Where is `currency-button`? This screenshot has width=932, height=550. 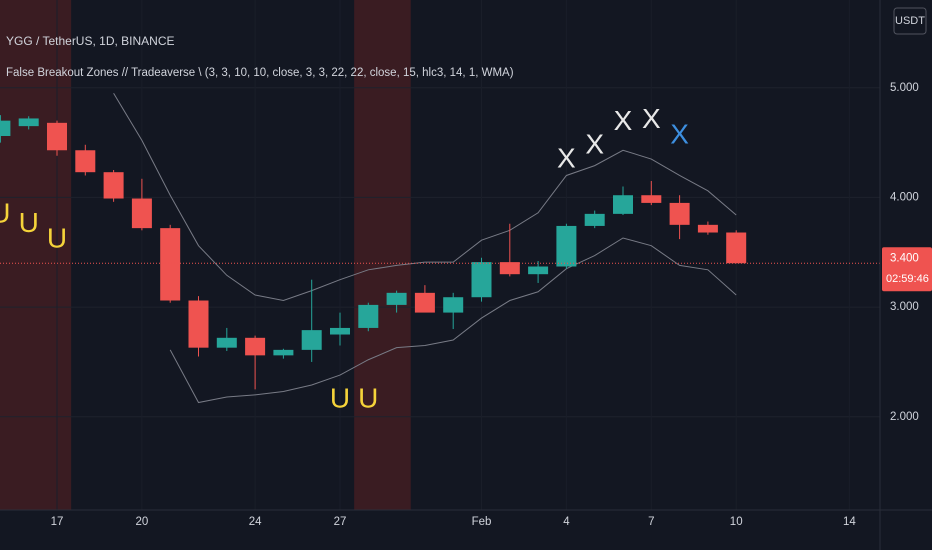 currency-button is located at coordinates (910, 21).